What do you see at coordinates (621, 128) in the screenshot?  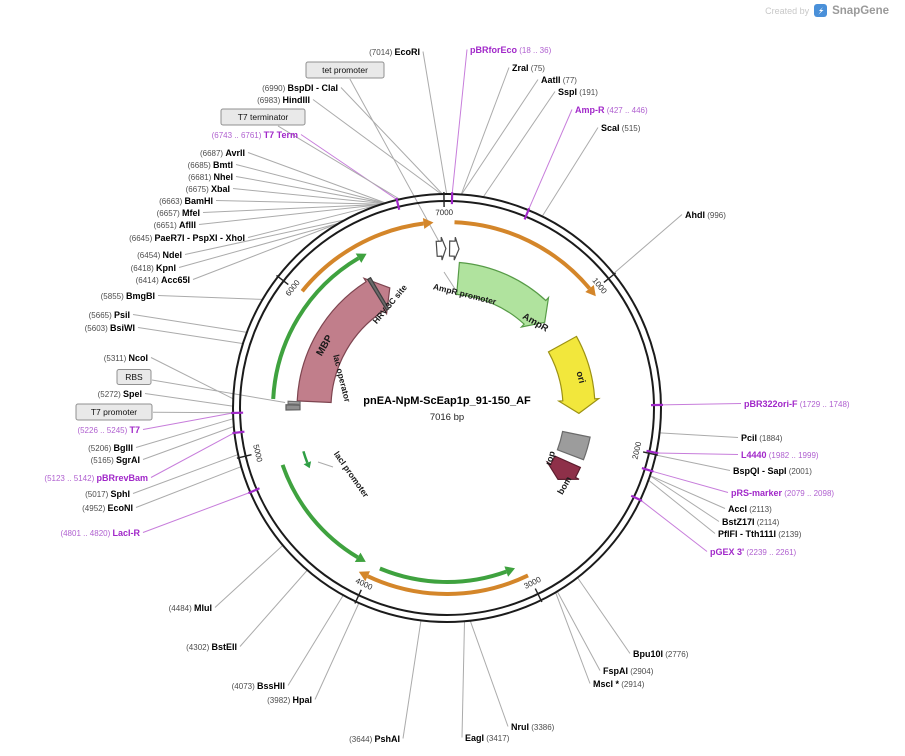 I see `site-label-scai: ScaI (515)` at bounding box center [621, 128].